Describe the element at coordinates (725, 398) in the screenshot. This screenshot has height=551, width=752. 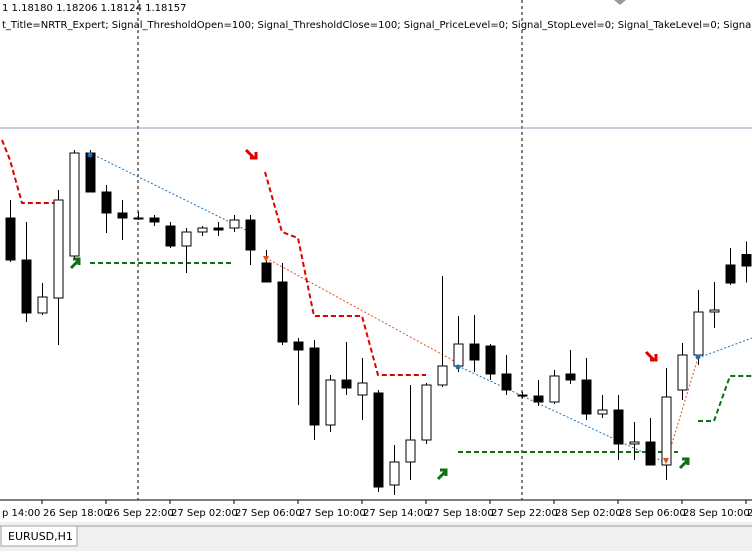
I see `support-line` at that location.